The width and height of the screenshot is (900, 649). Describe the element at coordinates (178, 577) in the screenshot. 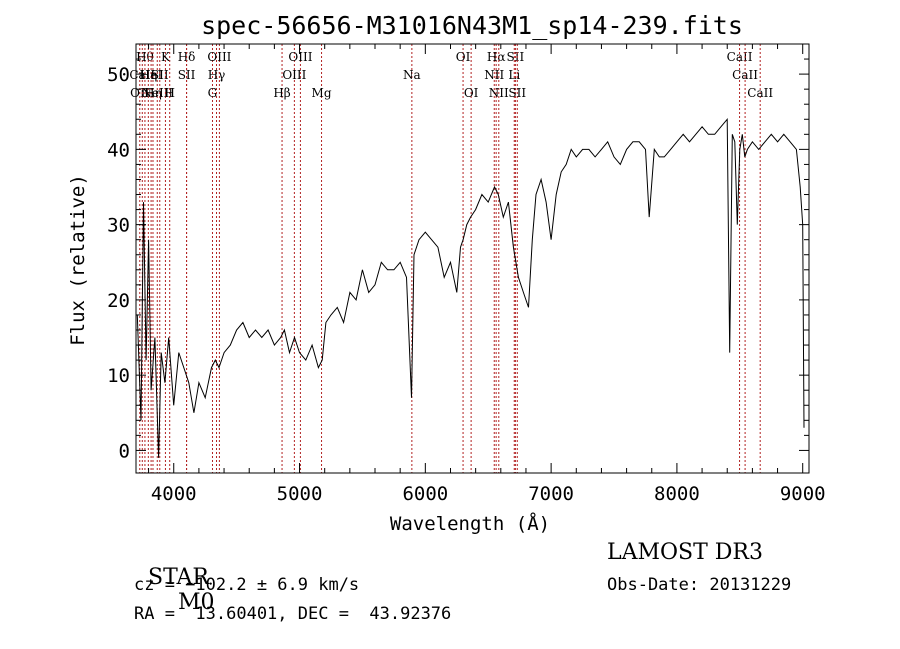

I see `class-label: STAR` at that location.